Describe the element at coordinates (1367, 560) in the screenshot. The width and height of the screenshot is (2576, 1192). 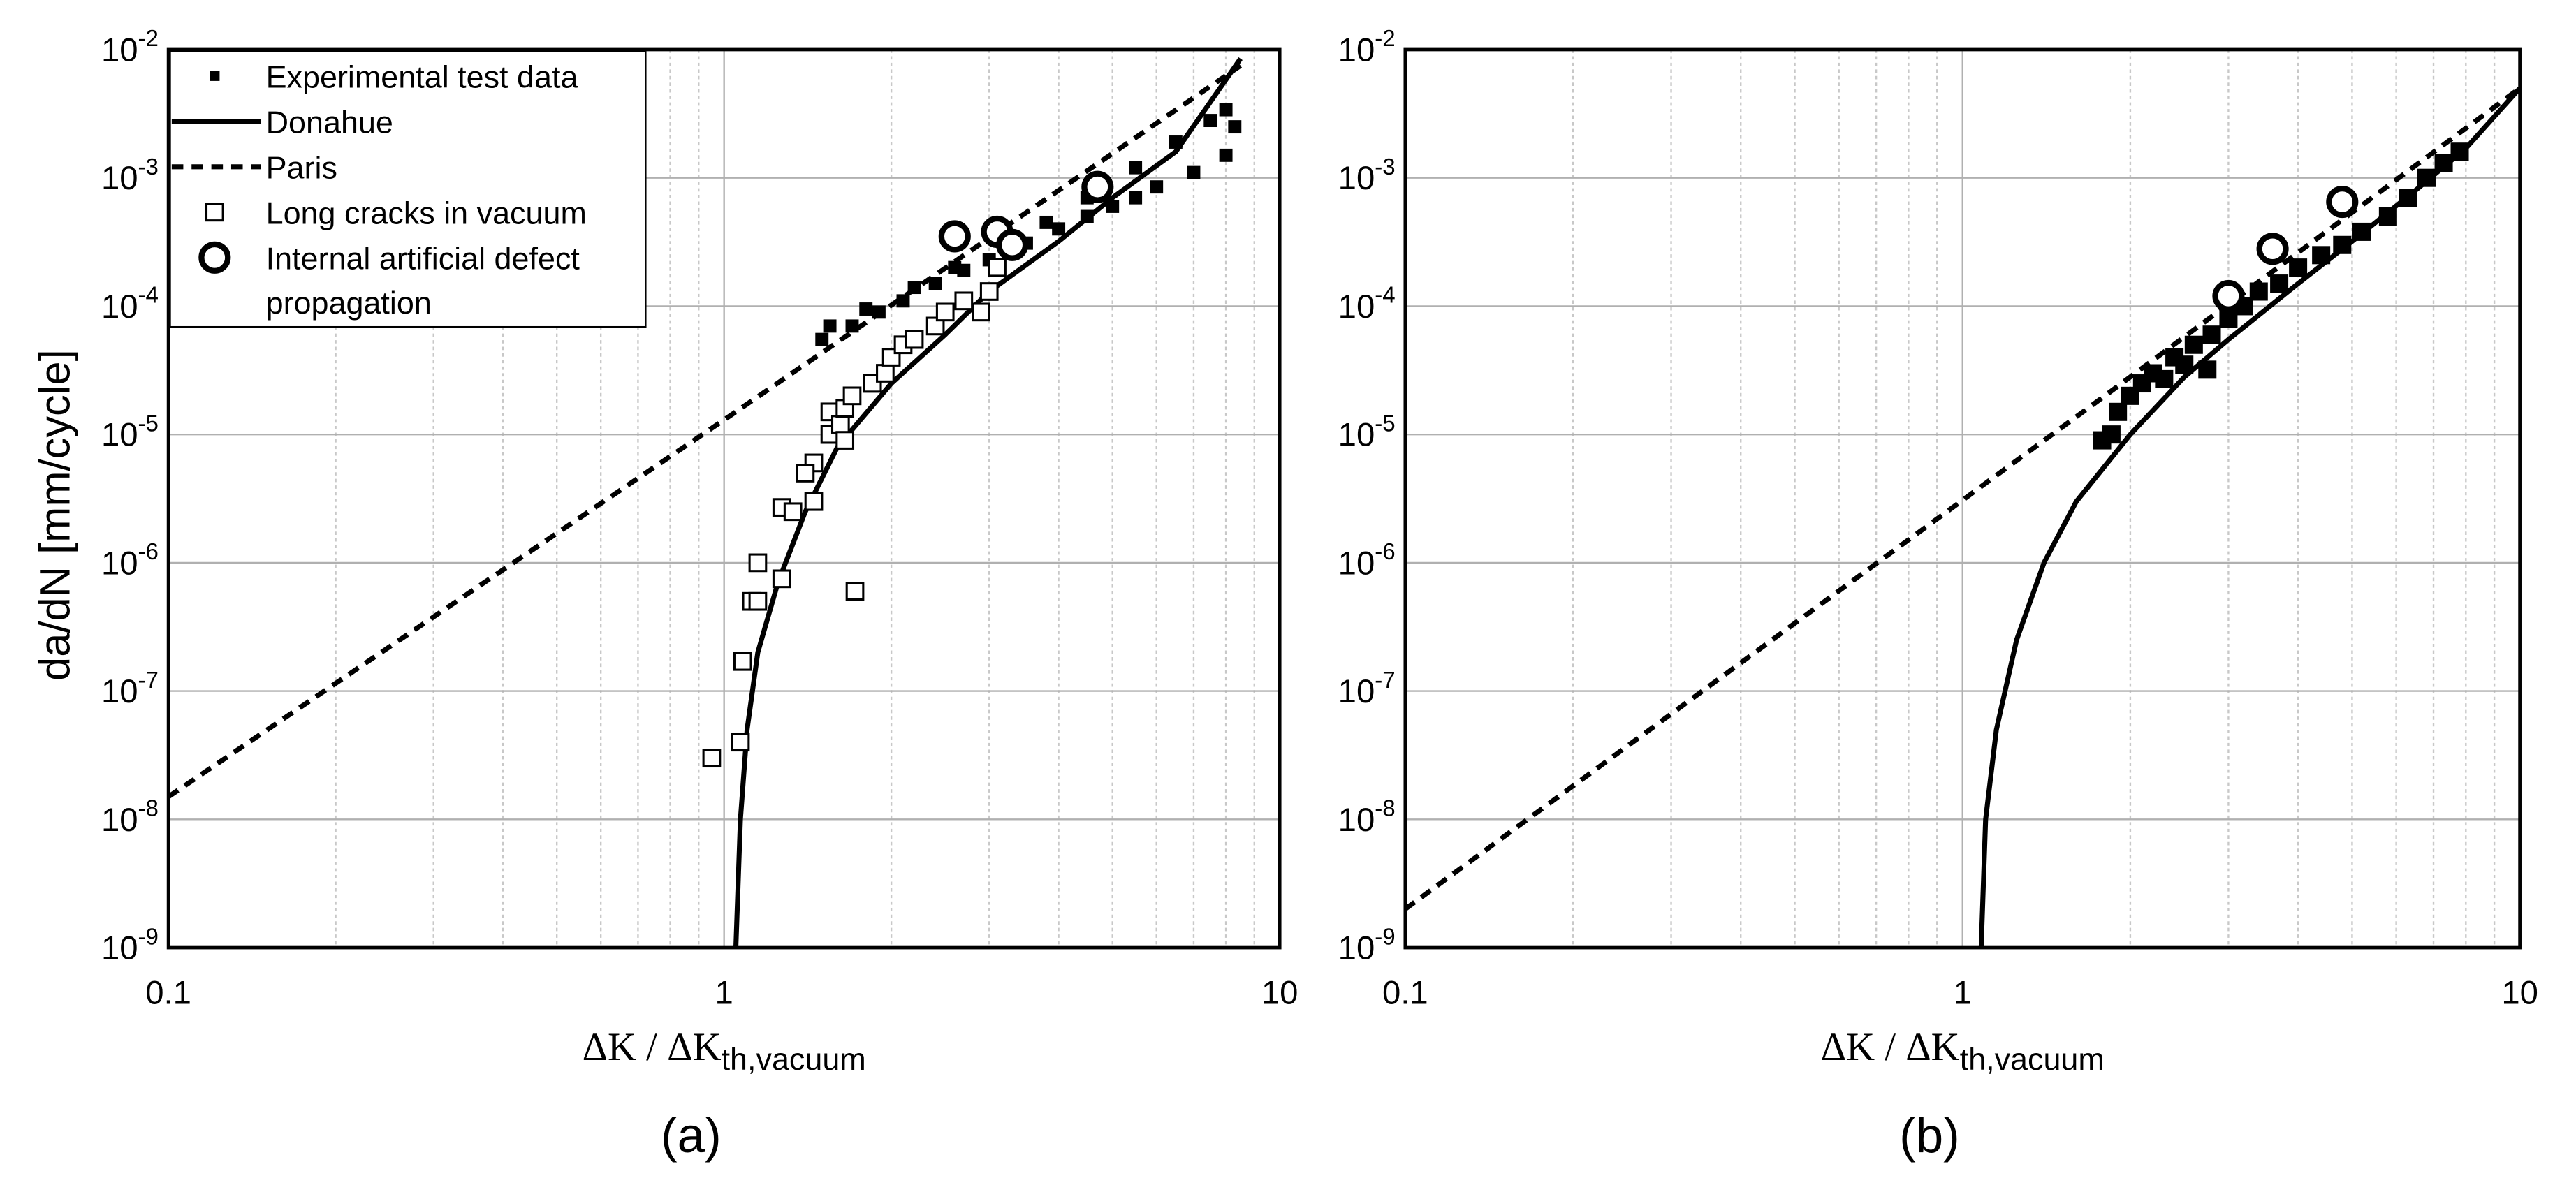
I see `y-tick-label: 10⁻⁶` at that location.